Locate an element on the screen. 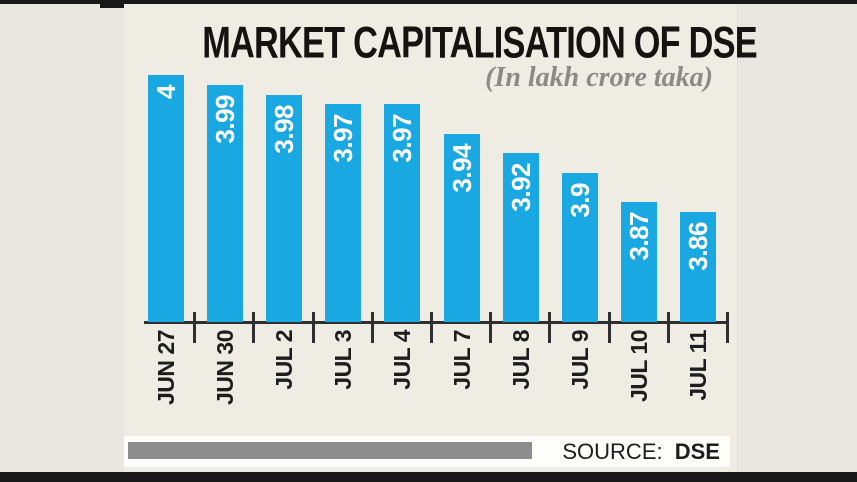  bar: 3.92 is located at coordinates (520, 237).